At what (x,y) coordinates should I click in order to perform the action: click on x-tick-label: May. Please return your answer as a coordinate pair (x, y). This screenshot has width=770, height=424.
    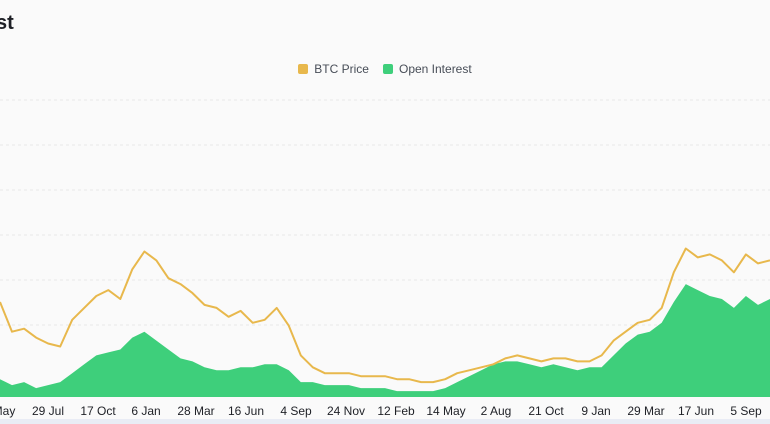
    Looking at the image, I should click on (7, 411).